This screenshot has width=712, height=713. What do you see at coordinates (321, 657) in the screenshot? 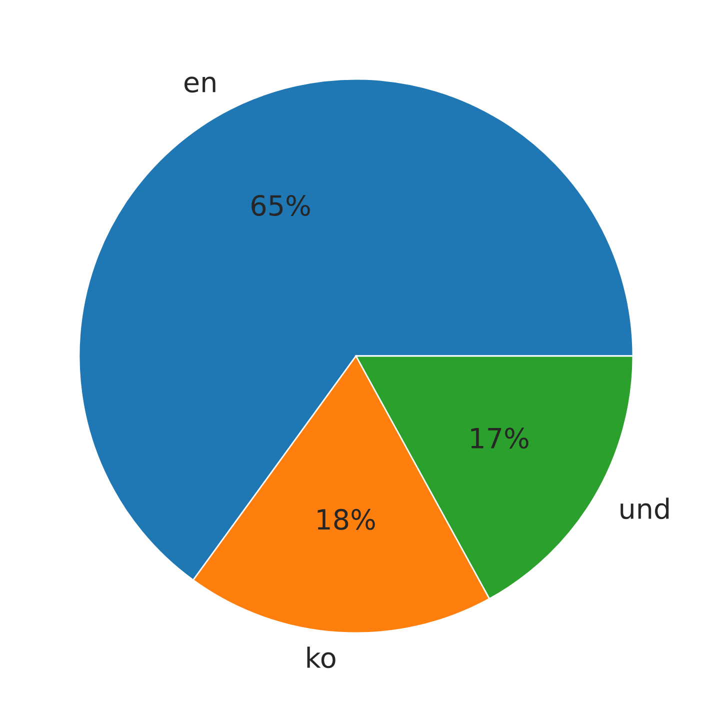
I see `slice-label: ko` at bounding box center [321, 657].